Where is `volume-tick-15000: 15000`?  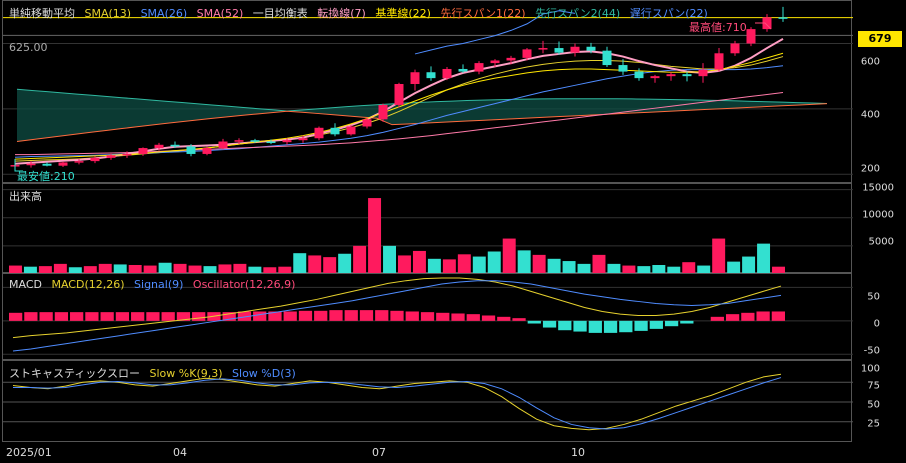 volume-tick-15000: 15000 is located at coordinates (878, 188).